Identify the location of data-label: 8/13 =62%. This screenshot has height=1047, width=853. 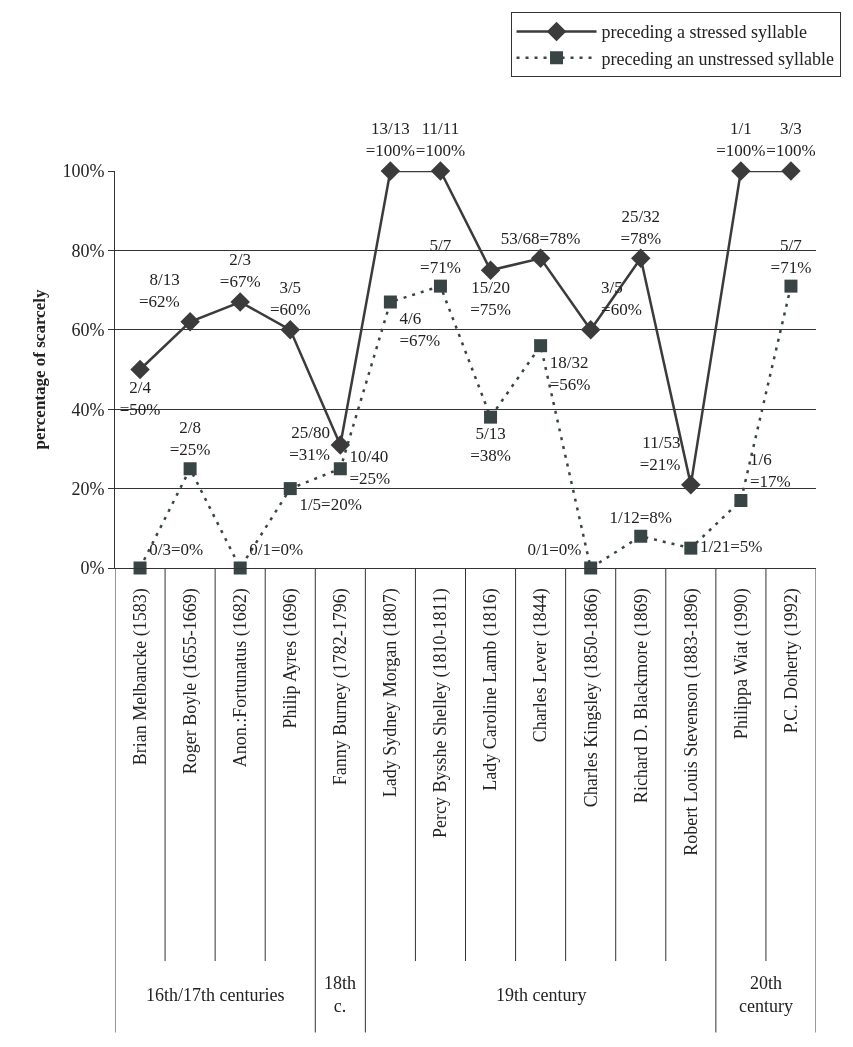
(159, 291).